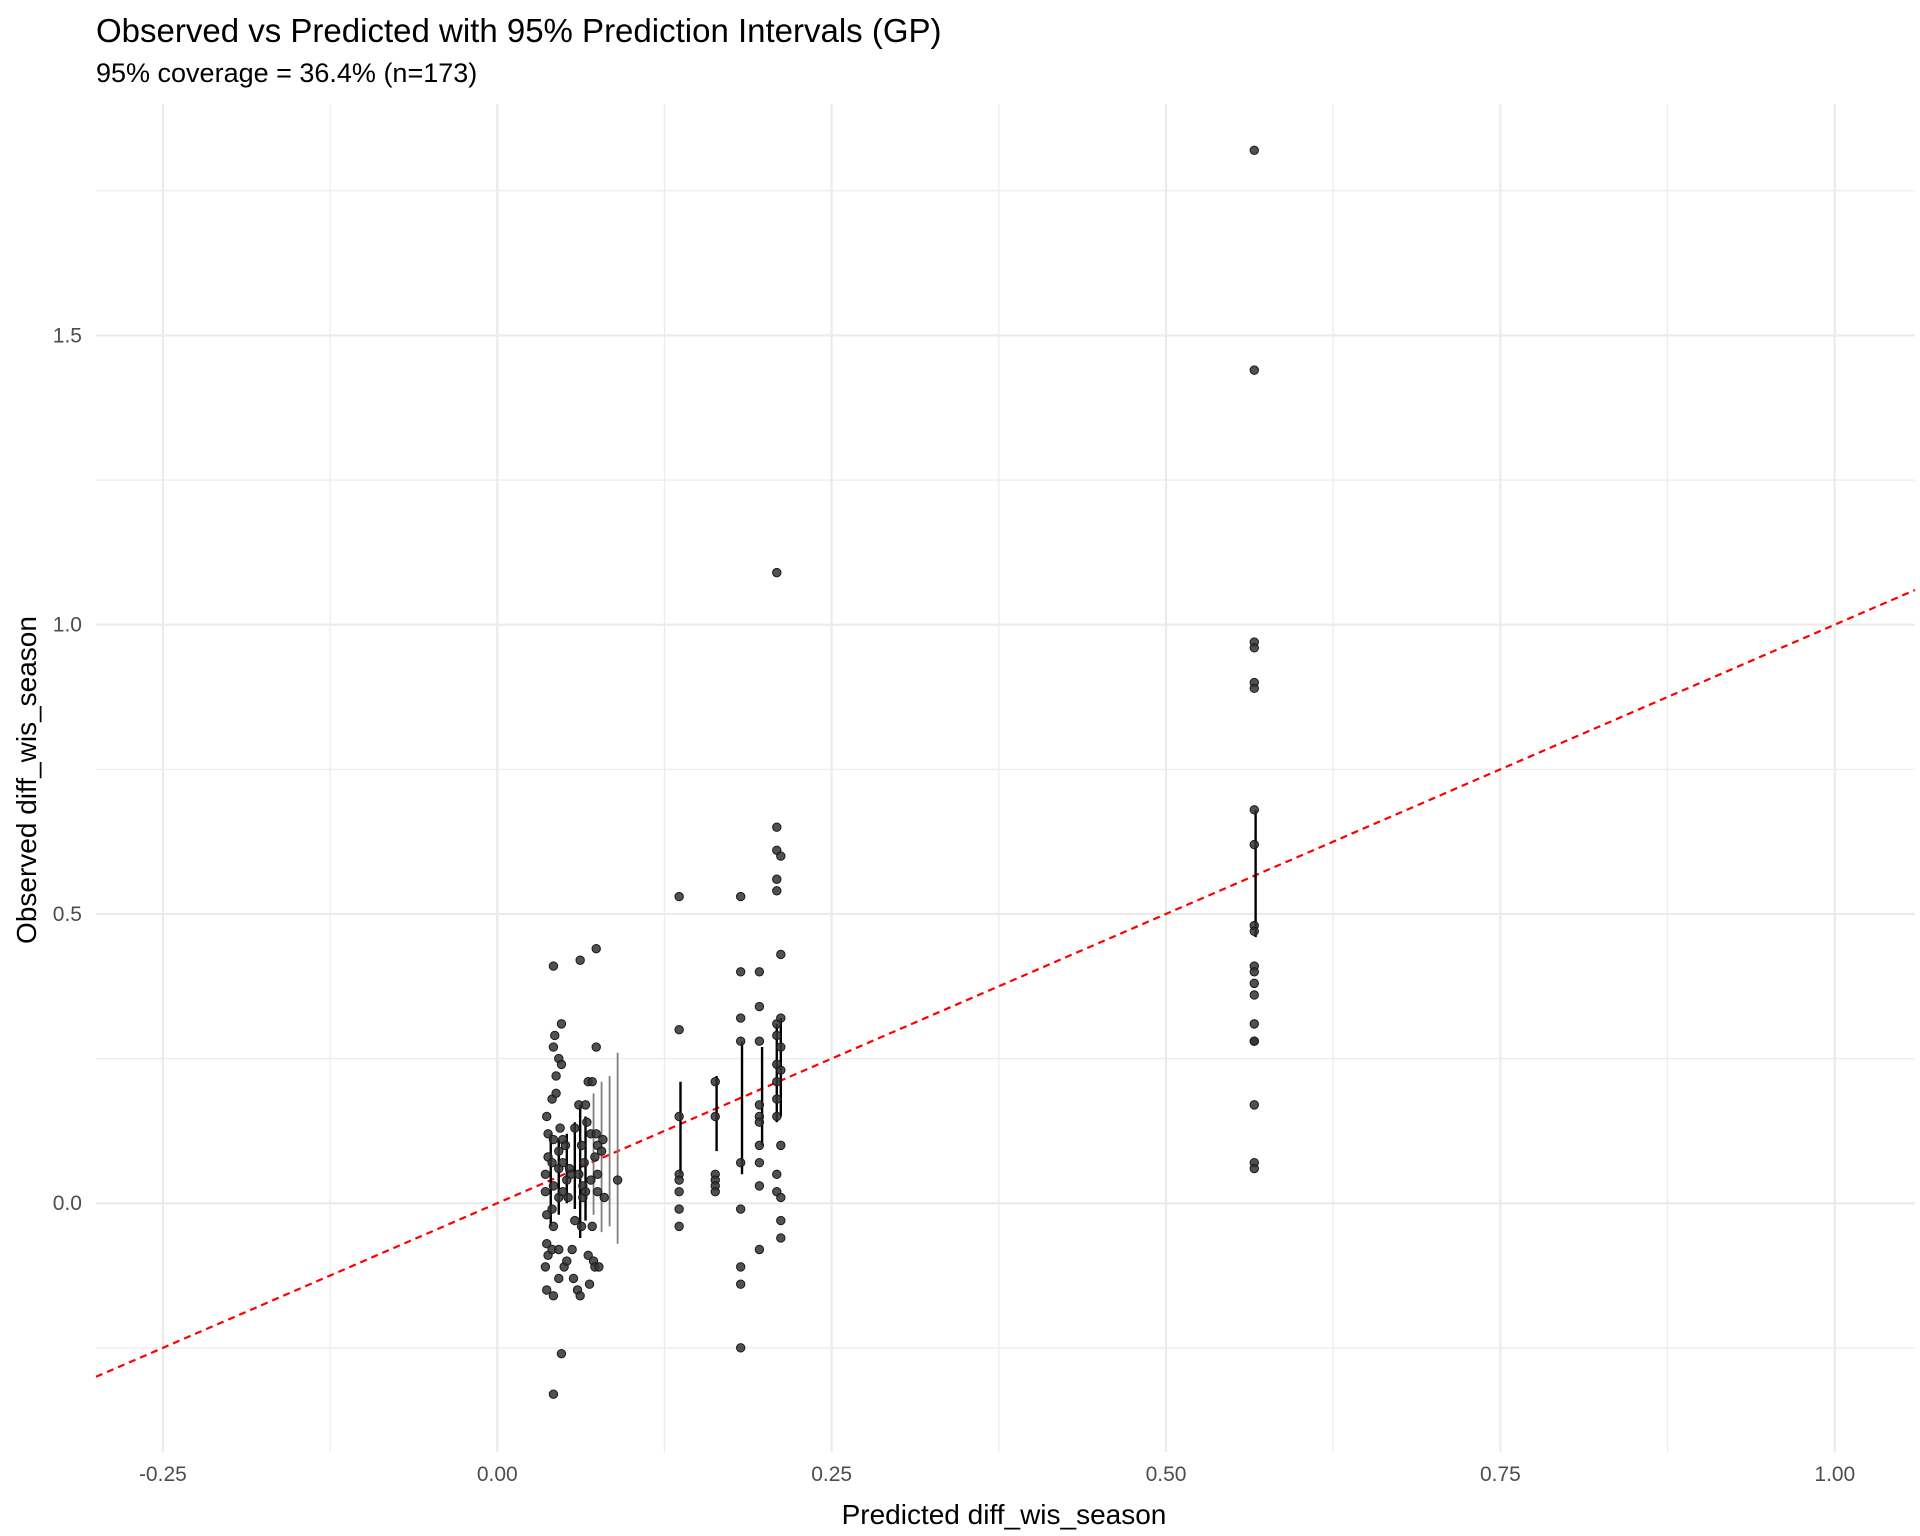 This screenshot has width=1920, height=1536. I want to click on x-axis-title: Predicted diff_wis_season, so click(1004, 1514).